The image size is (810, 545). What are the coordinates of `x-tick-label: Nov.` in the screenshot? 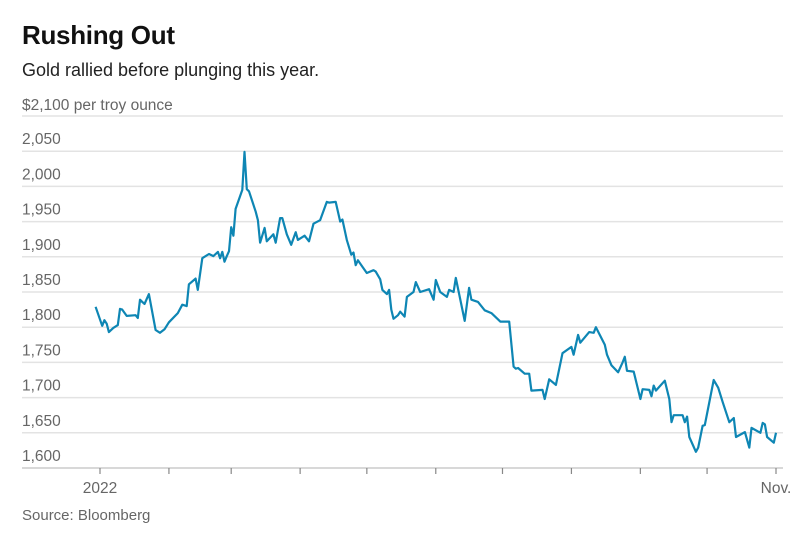 It's located at (776, 488).